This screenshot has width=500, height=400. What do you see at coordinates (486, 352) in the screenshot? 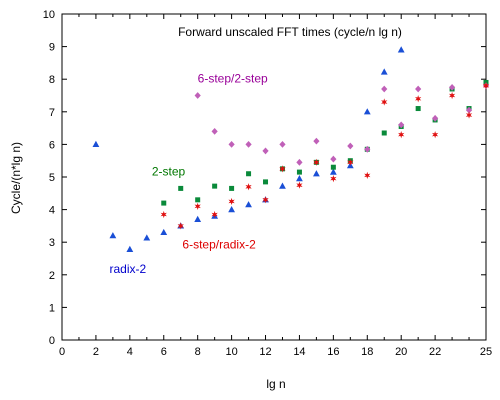
I see `x-tick-label: 25` at bounding box center [486, 352].